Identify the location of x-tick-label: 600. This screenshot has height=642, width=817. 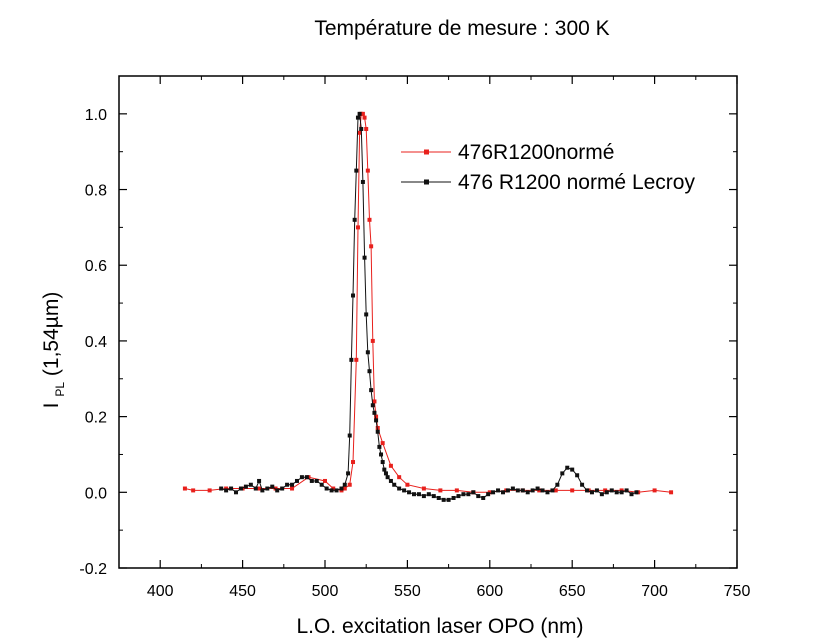
(489, 591).